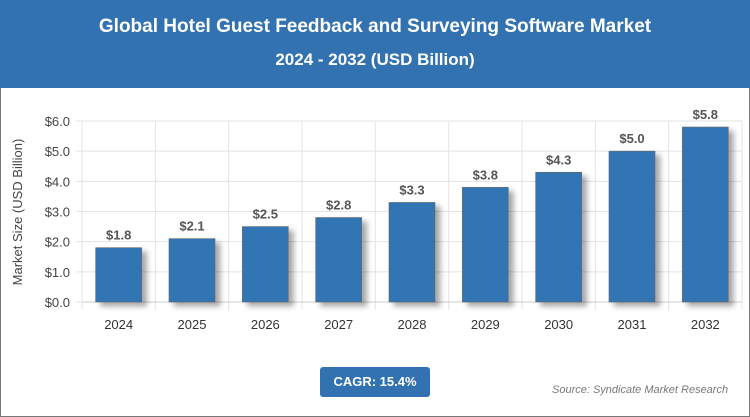 The image size is (750, 417). What do you see at coordinates (375, 382) in the screenshot?
I see `cagr-badge: CAGR: 15.4%` at bounding box center [375, 382].